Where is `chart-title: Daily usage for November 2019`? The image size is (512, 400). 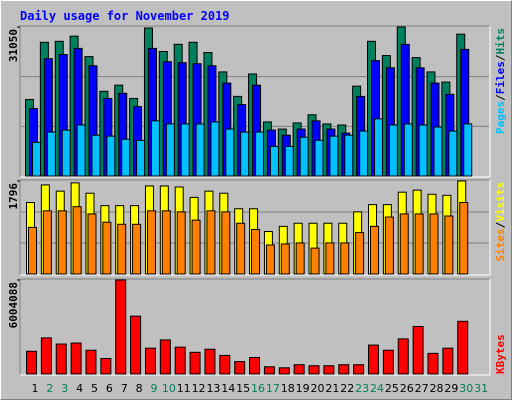
chart-title: Daily usage for November 2019 is located at coordinates (125, 16).